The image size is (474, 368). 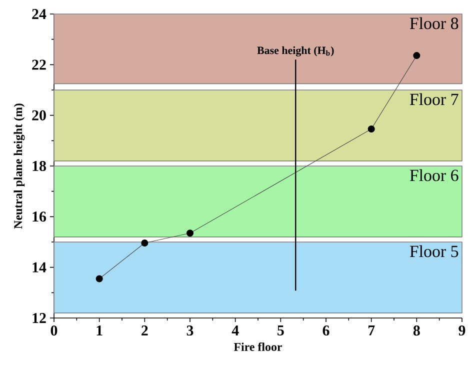 I want to click on y-tick-label: 14, so click(x=39, y=267).